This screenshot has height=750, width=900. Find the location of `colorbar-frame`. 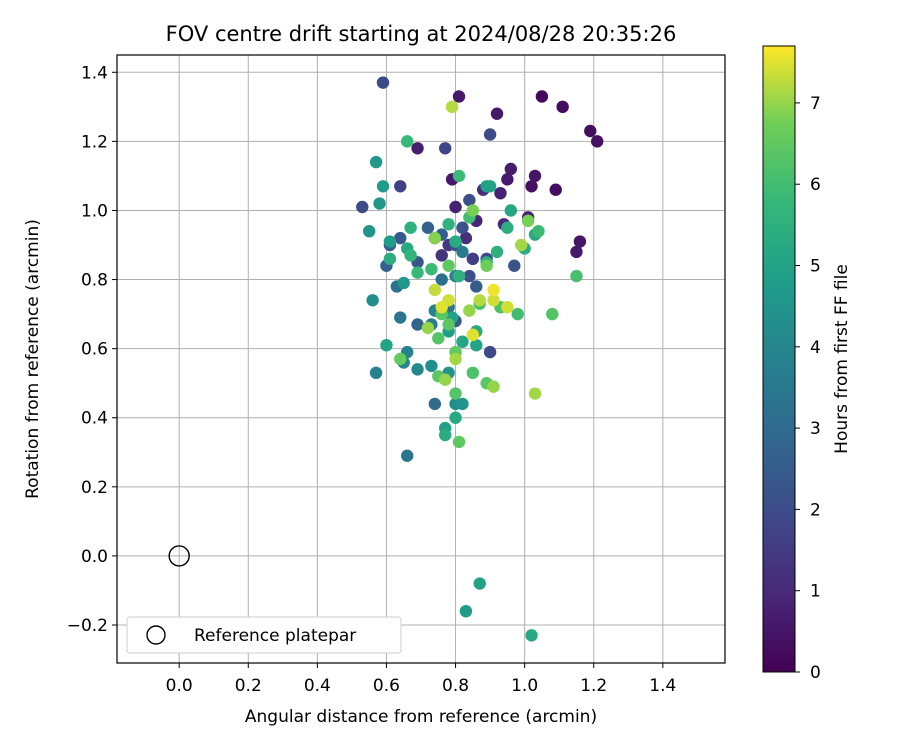

colorbar-frame is located at coordinates (779, 359).